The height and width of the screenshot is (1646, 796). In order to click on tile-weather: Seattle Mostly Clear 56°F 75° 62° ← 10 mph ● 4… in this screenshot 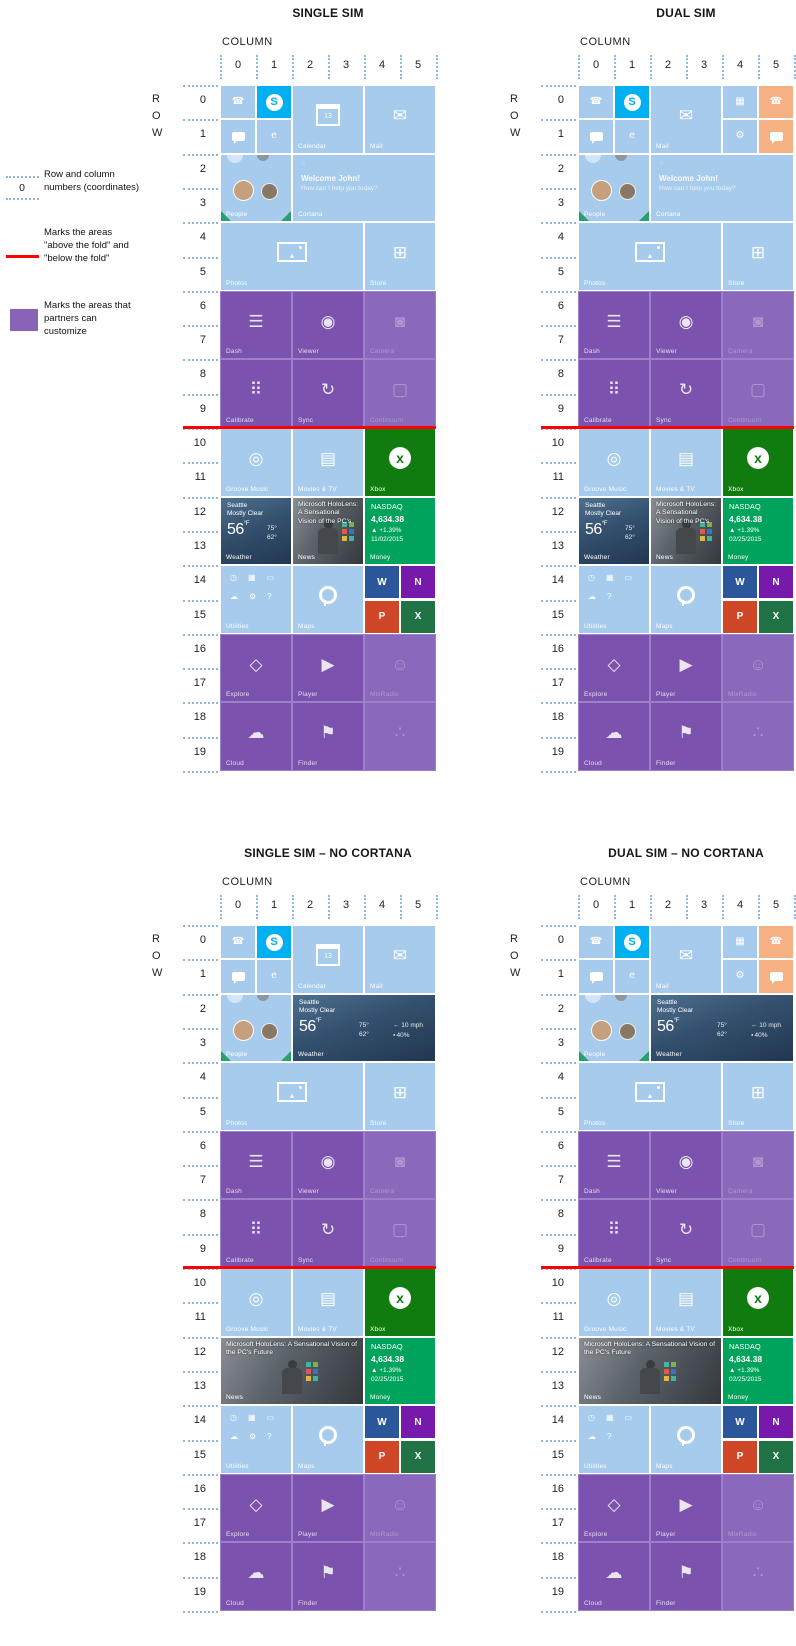, I will do `click(722, 1028)`.